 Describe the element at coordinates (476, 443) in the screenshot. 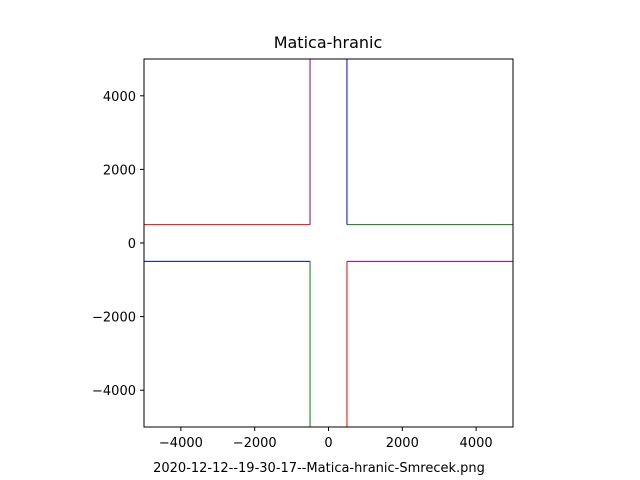

I see `x-tick-label: 4000` at that location.